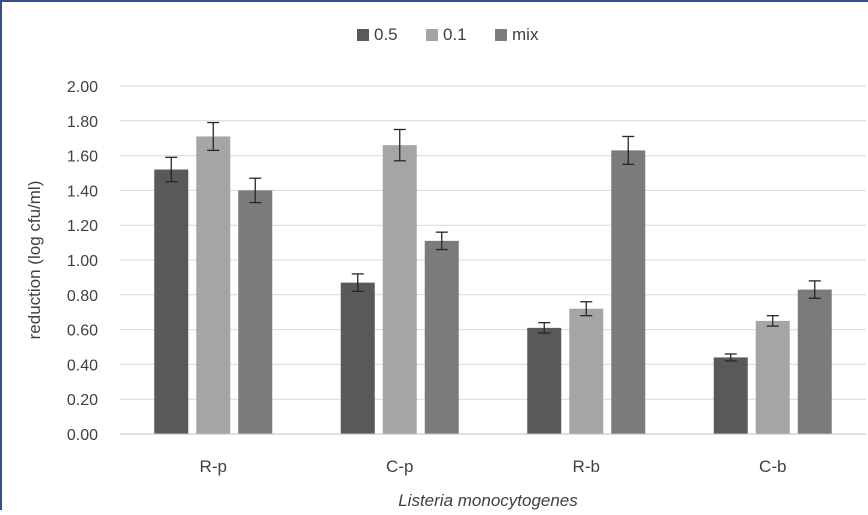 Image resolution: width=868 pixels, height=515 pixels. I want to click on legend-label: mix, so click(525, 34).